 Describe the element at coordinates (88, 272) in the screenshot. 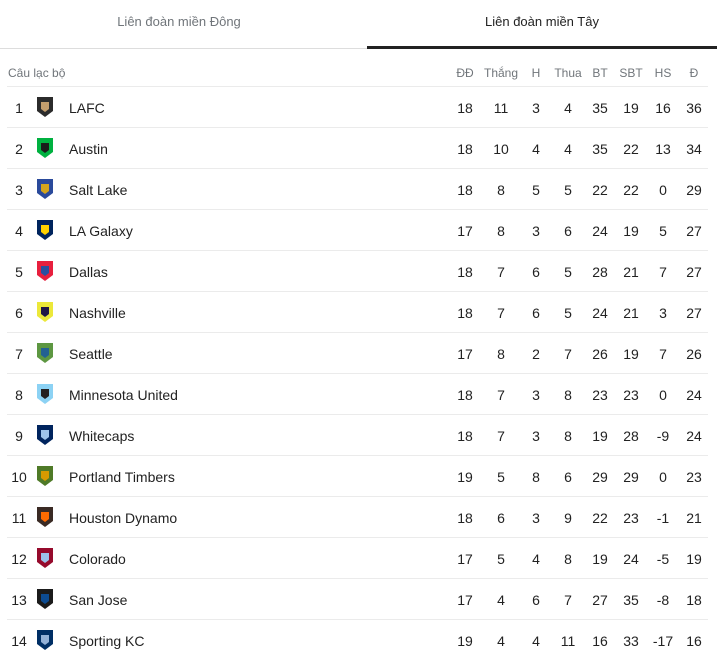

I see `team-name: Dallas` at that location.